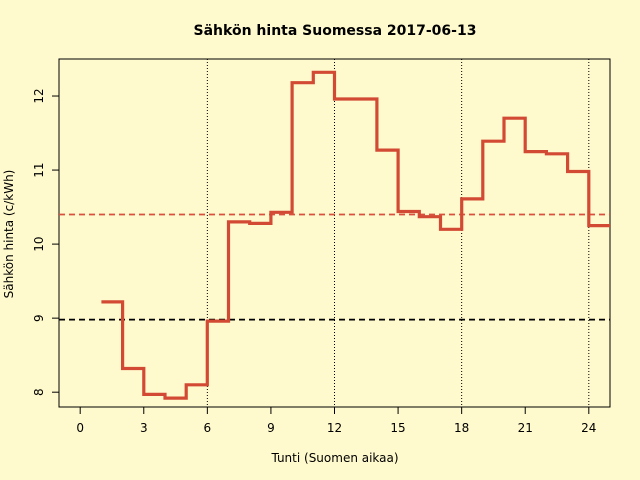 This screenshot has height=480, width=640. I want to click on x-tick-label: 12, so click(334, 428).